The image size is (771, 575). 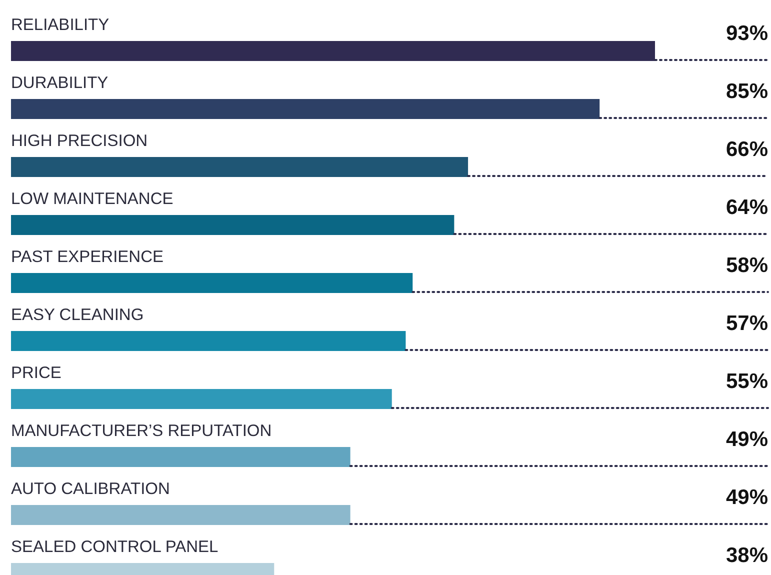 I want to click on y-tick-label: DURABILITY, so click(x=59, y=83).